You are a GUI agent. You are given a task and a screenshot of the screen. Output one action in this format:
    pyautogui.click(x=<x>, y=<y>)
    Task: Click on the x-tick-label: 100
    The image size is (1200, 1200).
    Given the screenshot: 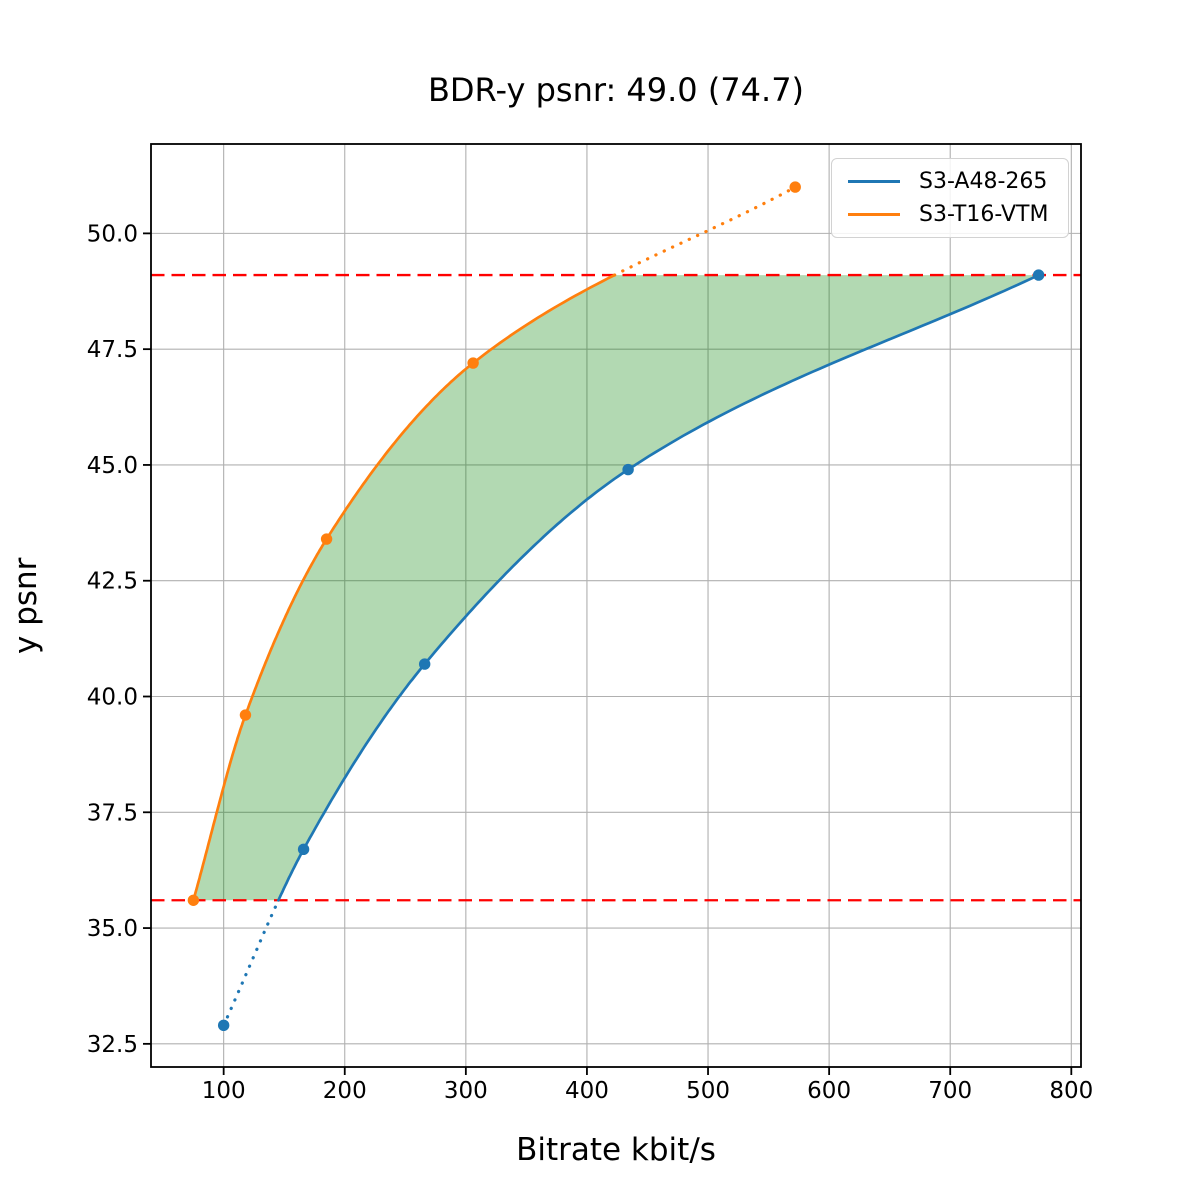 What is the action you would take?
    pyautogui.click(x=224, y=1091)
    